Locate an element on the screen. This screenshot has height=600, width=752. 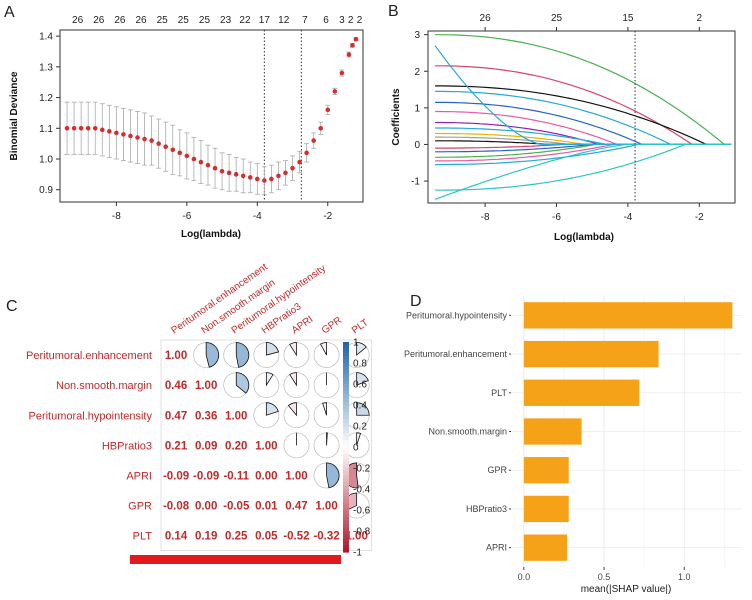
panel-a-xtick-label: -4 is located at coordinates (257, 216).